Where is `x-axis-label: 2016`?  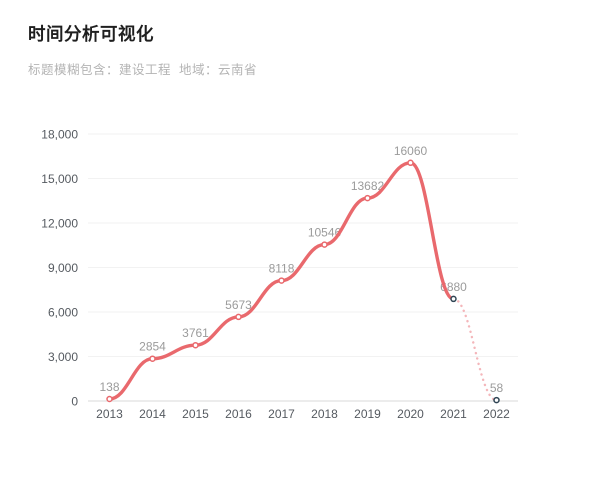
x-axis-label: 2016 is located at coordinates (238, 414).